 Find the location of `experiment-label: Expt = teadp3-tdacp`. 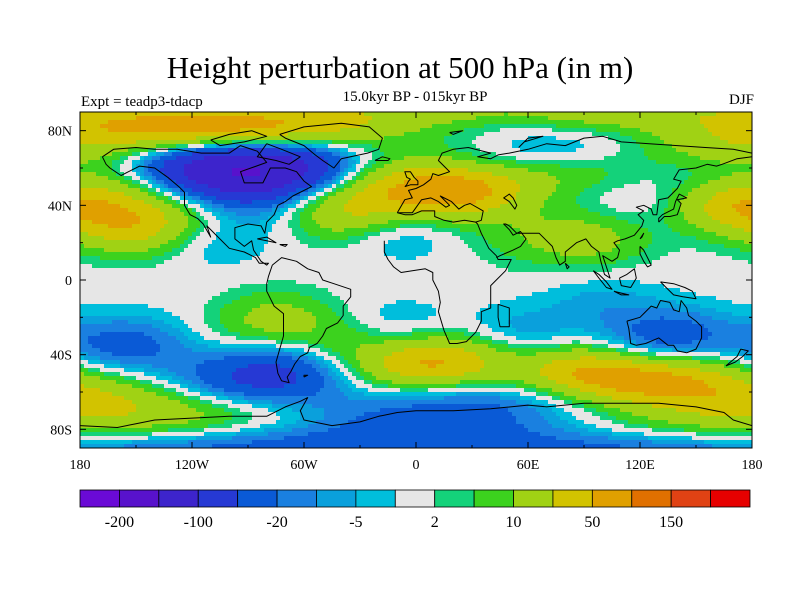

experiment-label: Expt = teadp3-tdacp is located at coordinates (142, 102).